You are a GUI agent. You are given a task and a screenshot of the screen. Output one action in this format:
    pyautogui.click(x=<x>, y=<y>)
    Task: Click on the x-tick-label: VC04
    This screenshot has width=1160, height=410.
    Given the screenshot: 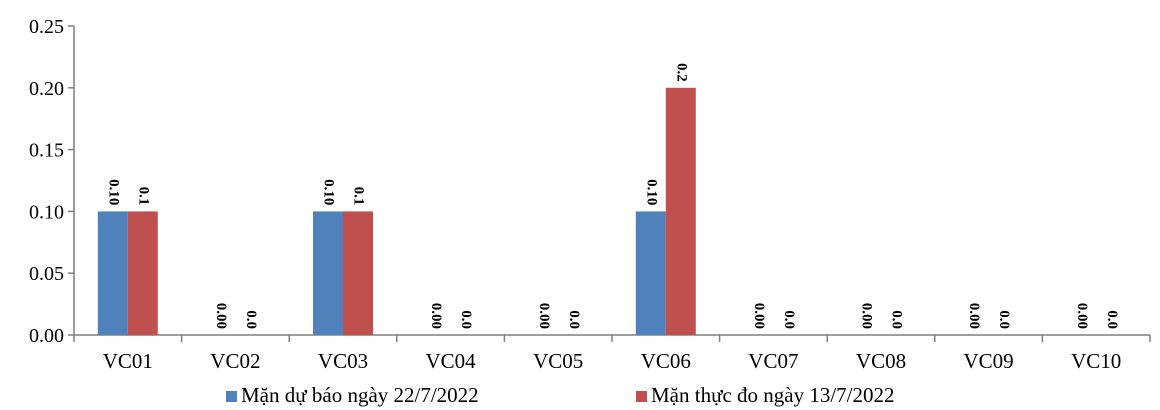 What is the action you would take?
    pyautogui.click(x=451, y=361)
    